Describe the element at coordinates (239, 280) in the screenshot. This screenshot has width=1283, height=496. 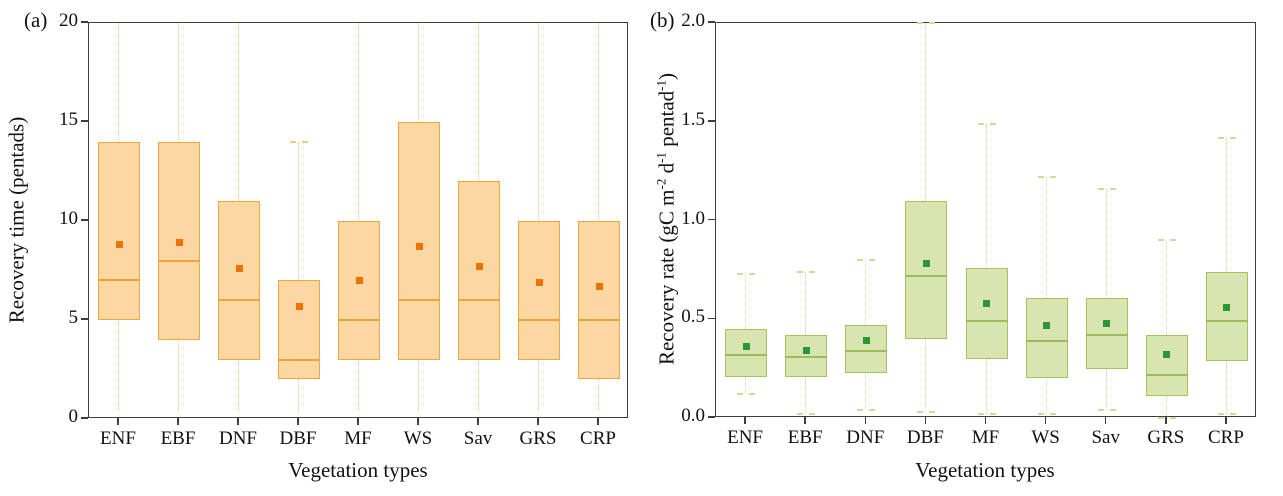
I see `box-DNF` at that location.